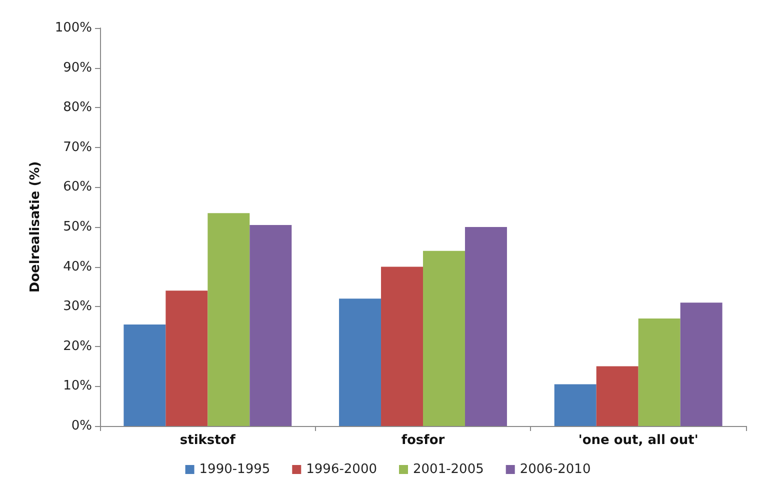 The height and width of the screenshot is (492, 777). What do you see at coordinates (77, 386) in the screenshot?
I see `y-tick-label: 10%` at bounding box center [77, 386].